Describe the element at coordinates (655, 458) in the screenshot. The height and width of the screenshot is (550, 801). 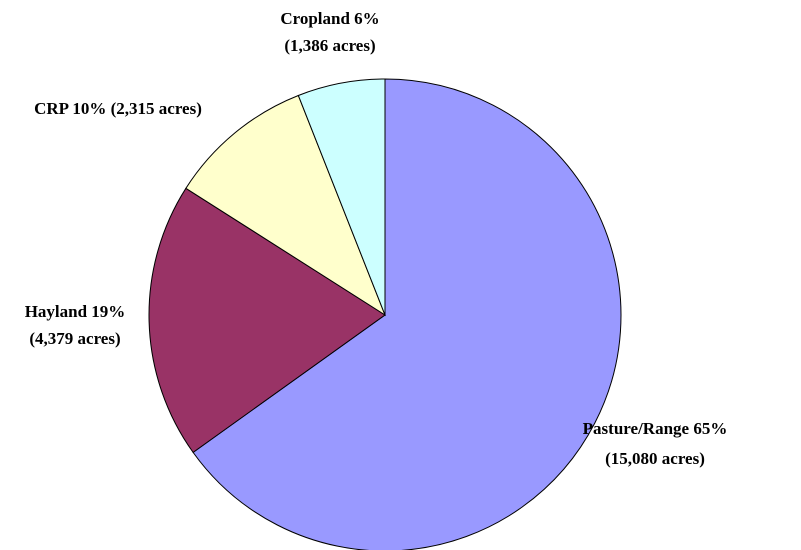
I see `value-label: (15,080 acres)` at that location.